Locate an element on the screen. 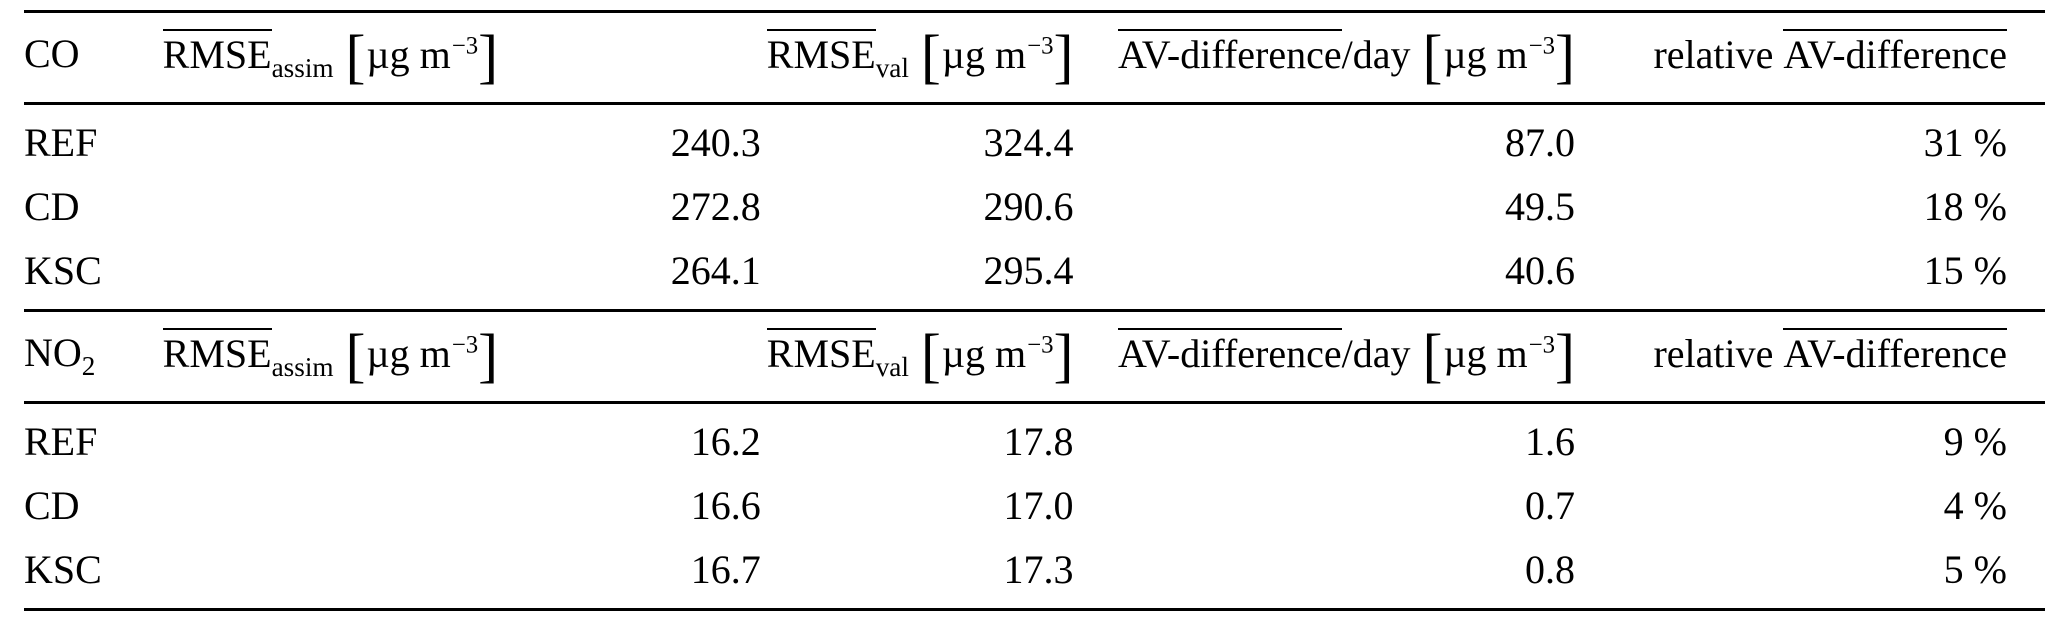  rmse-val-value: 17.3 is located at coordinates (1038, 569).